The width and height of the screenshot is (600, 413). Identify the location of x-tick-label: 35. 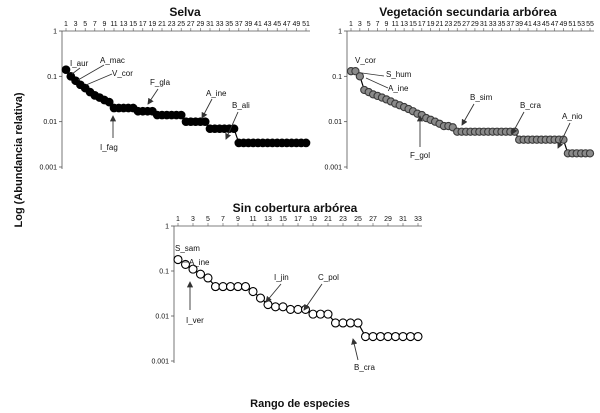
(502, 24).